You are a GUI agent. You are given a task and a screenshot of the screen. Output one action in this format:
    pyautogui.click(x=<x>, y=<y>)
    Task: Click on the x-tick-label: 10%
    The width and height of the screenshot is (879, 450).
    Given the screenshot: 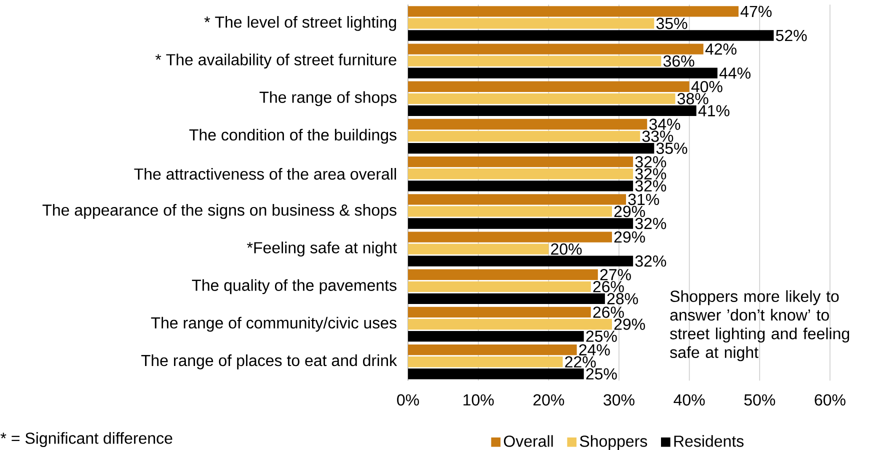 What is the action you would take?
    pyautogui.click(x=479, y=400)
    